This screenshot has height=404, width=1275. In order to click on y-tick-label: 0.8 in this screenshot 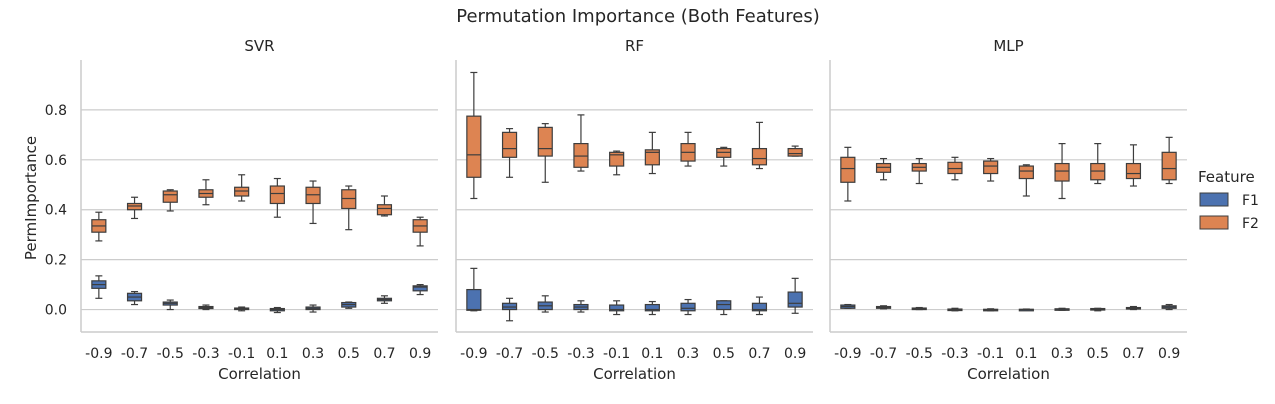, I will do `click(56, 111)`.